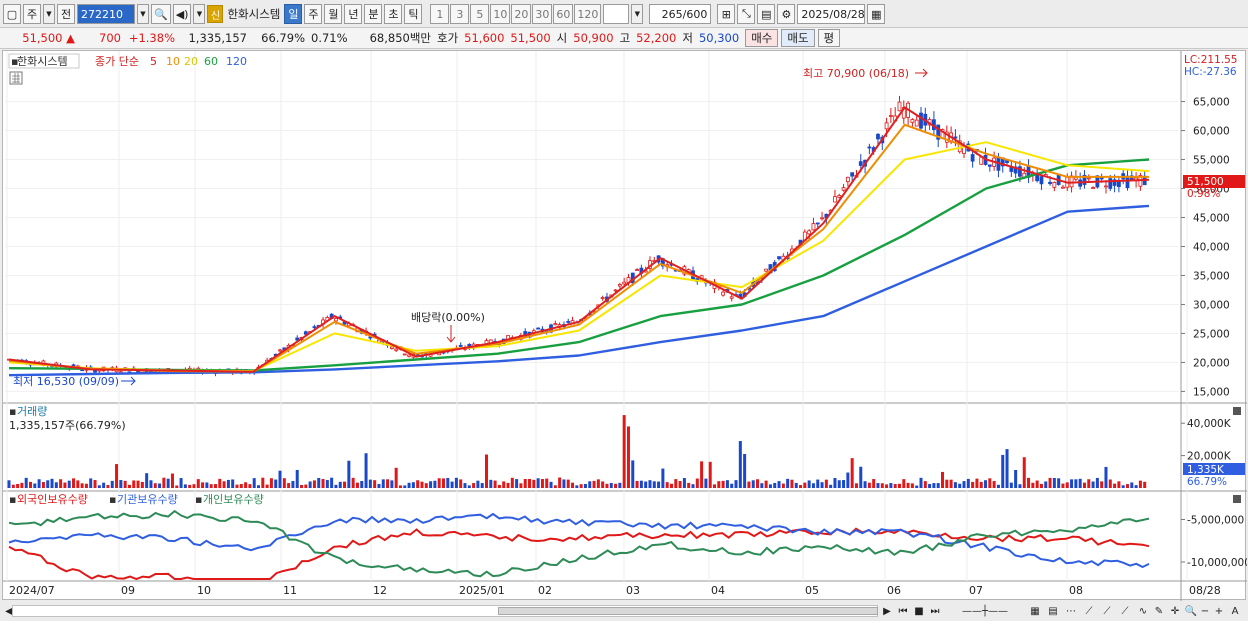  What do you see at coordinates (211, 61) in the screenshot?
I see `legend-ma60: 60` at bounding box center [211, 61].